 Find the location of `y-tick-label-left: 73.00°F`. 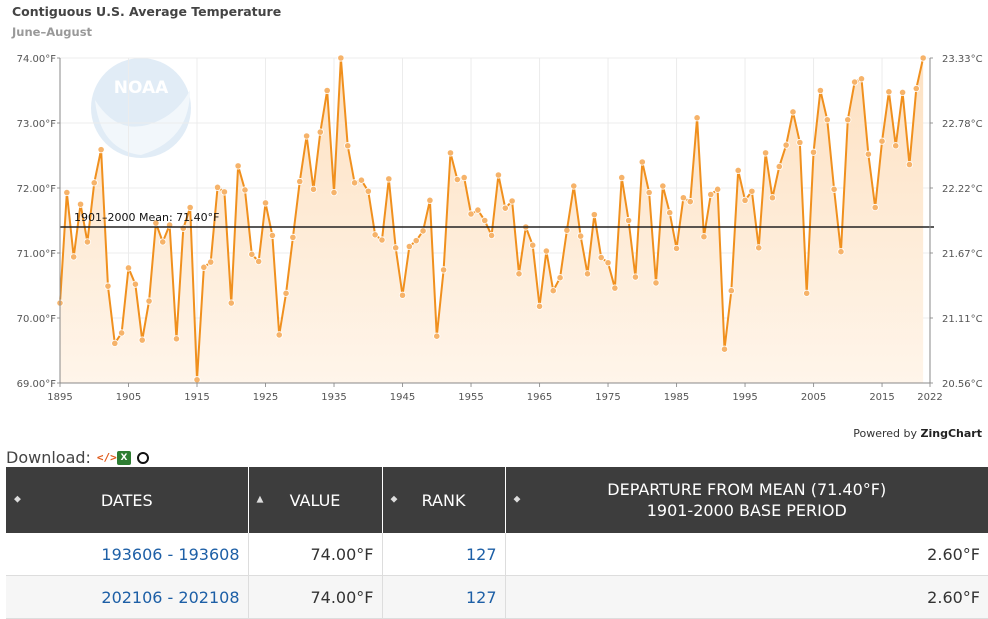

y-tick-label-left: 73.00°F is located at coordinates (37, 124).